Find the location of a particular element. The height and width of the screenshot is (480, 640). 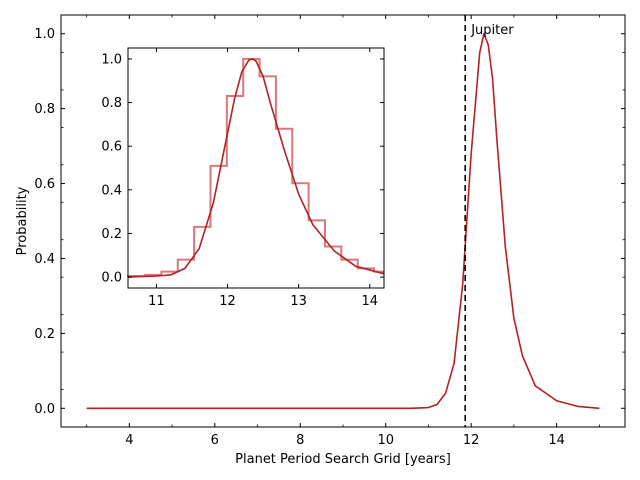

inset-y-tick-label: 0.4 is located at coordinates (111, 190).